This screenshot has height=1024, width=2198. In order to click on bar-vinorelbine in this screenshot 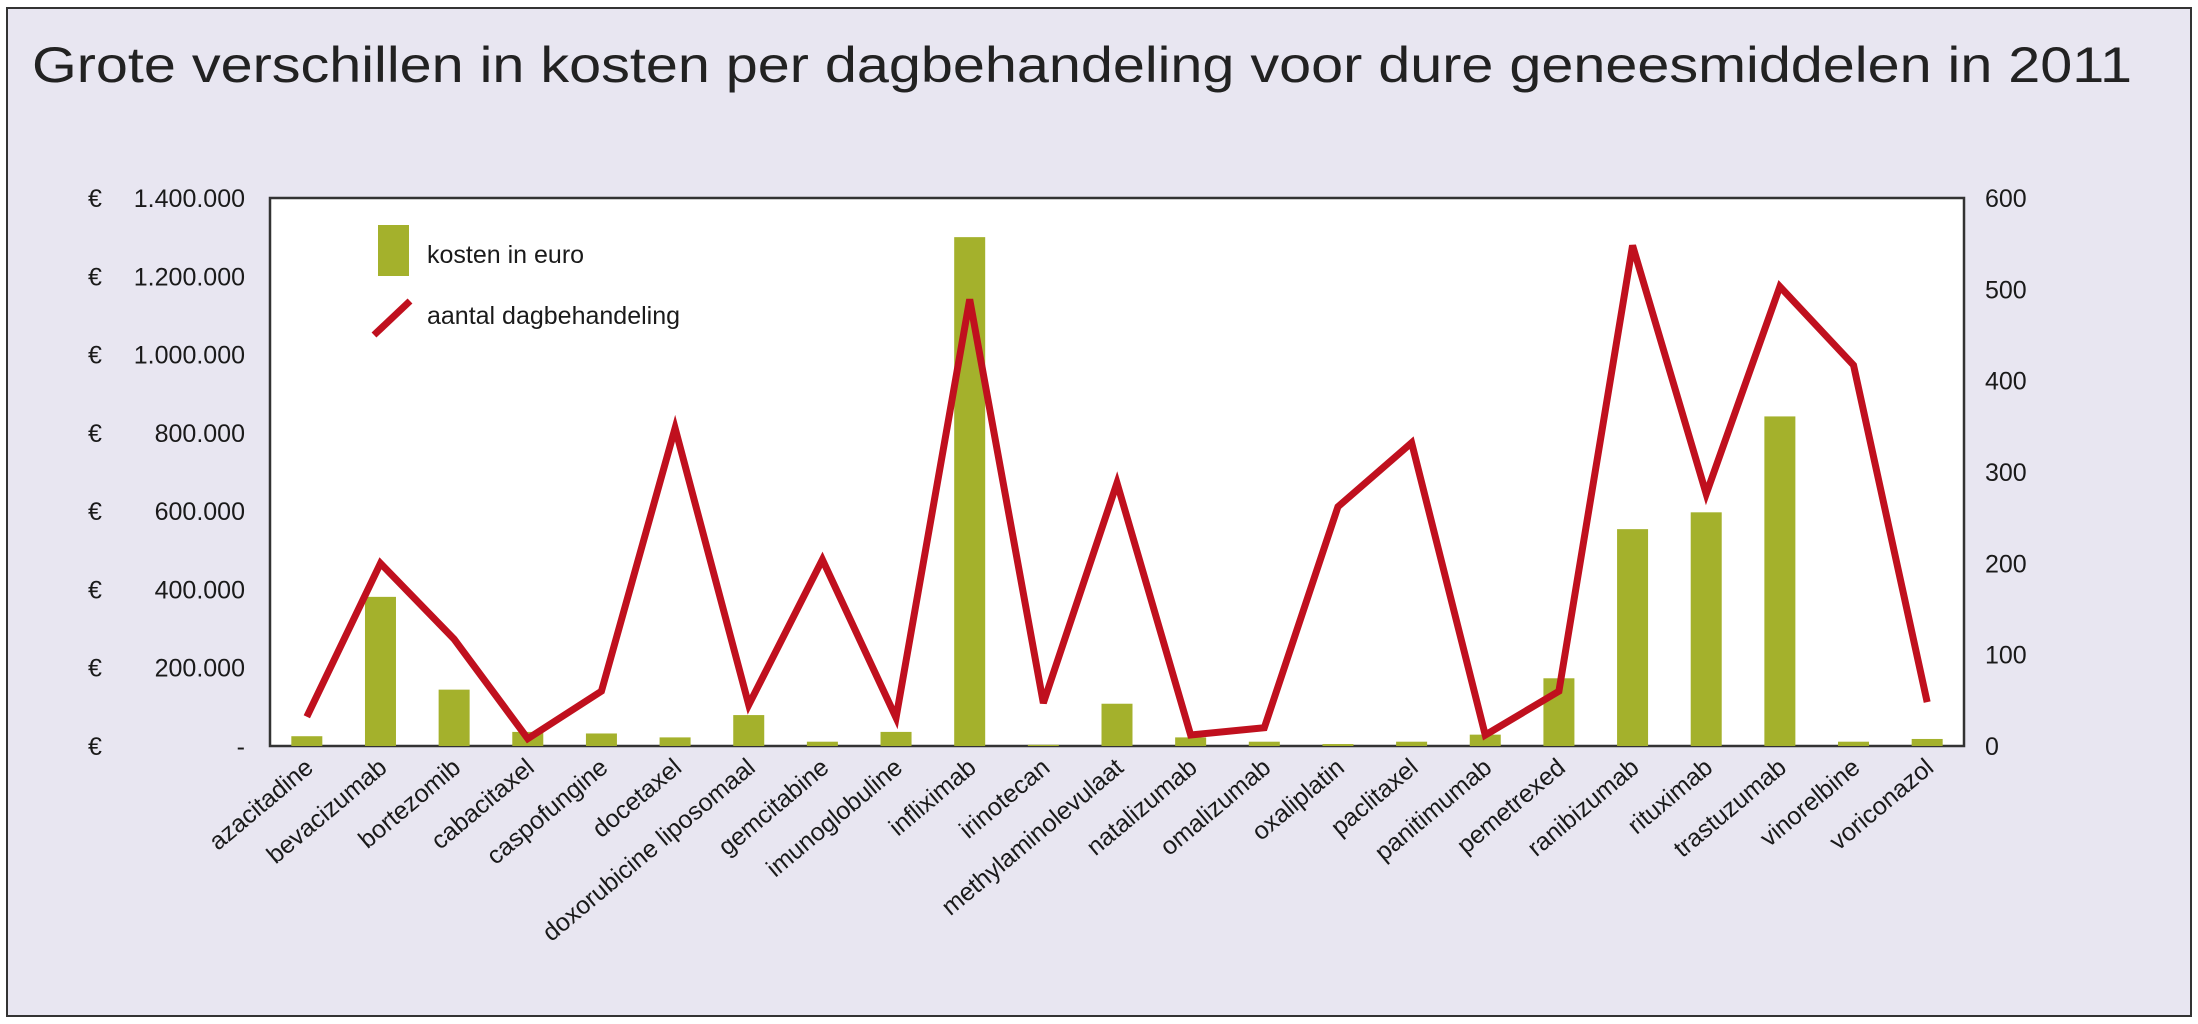, I will do `click(1854, 743)`.